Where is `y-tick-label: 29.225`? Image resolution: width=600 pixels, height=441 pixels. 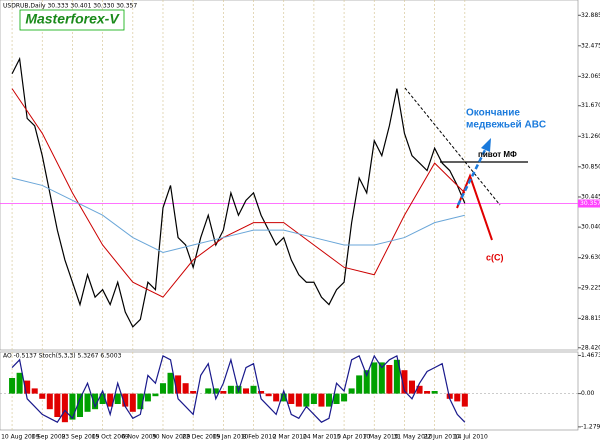 y-tick-label: 29.225 is located at coordinates (590, 287).